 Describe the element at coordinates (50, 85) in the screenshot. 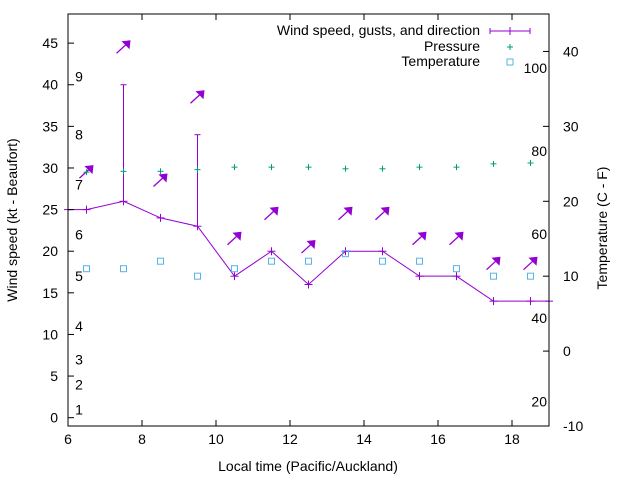

I see `y-tick-label: 40` at that location.